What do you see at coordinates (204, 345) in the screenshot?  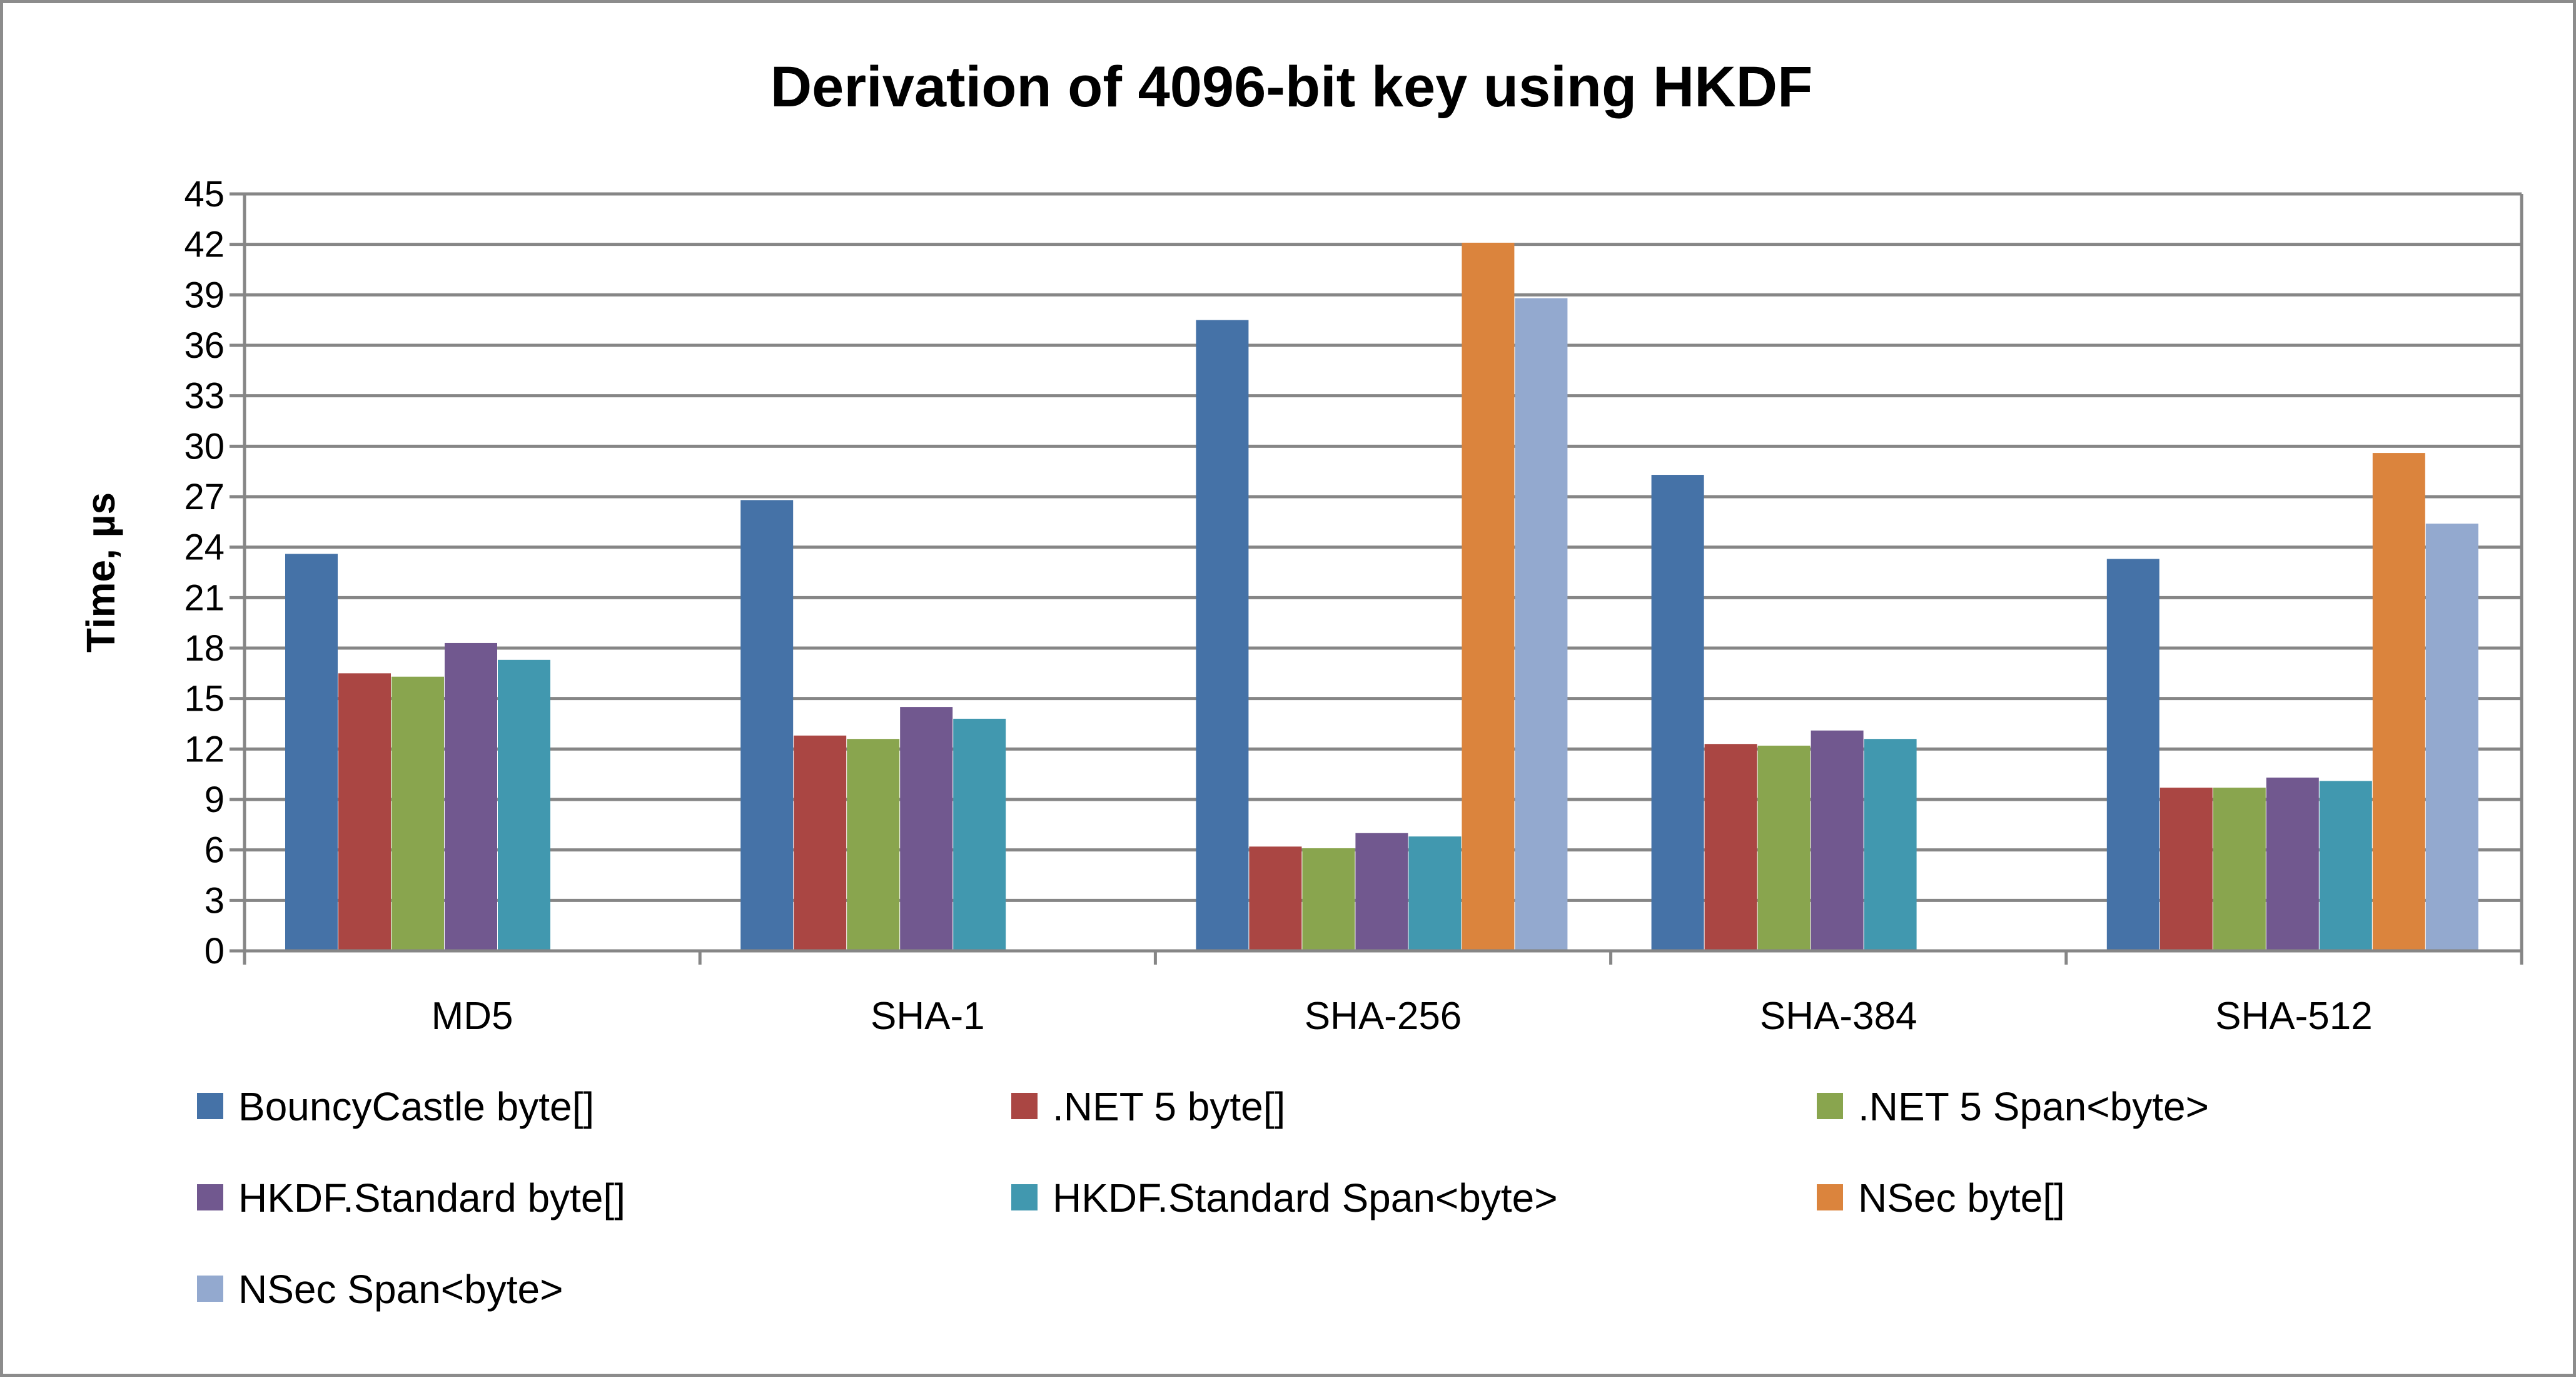 I see `y-tick-label: 36` at bounding box center [204, 345].